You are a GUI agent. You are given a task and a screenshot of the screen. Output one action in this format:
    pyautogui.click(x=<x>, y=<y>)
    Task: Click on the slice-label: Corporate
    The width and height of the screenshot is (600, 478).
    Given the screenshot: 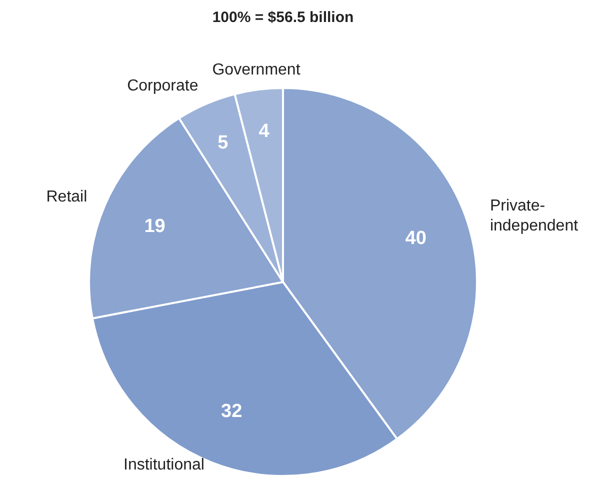 What is the action you would take?
    pyautogui.click(x=162, y=86)
    